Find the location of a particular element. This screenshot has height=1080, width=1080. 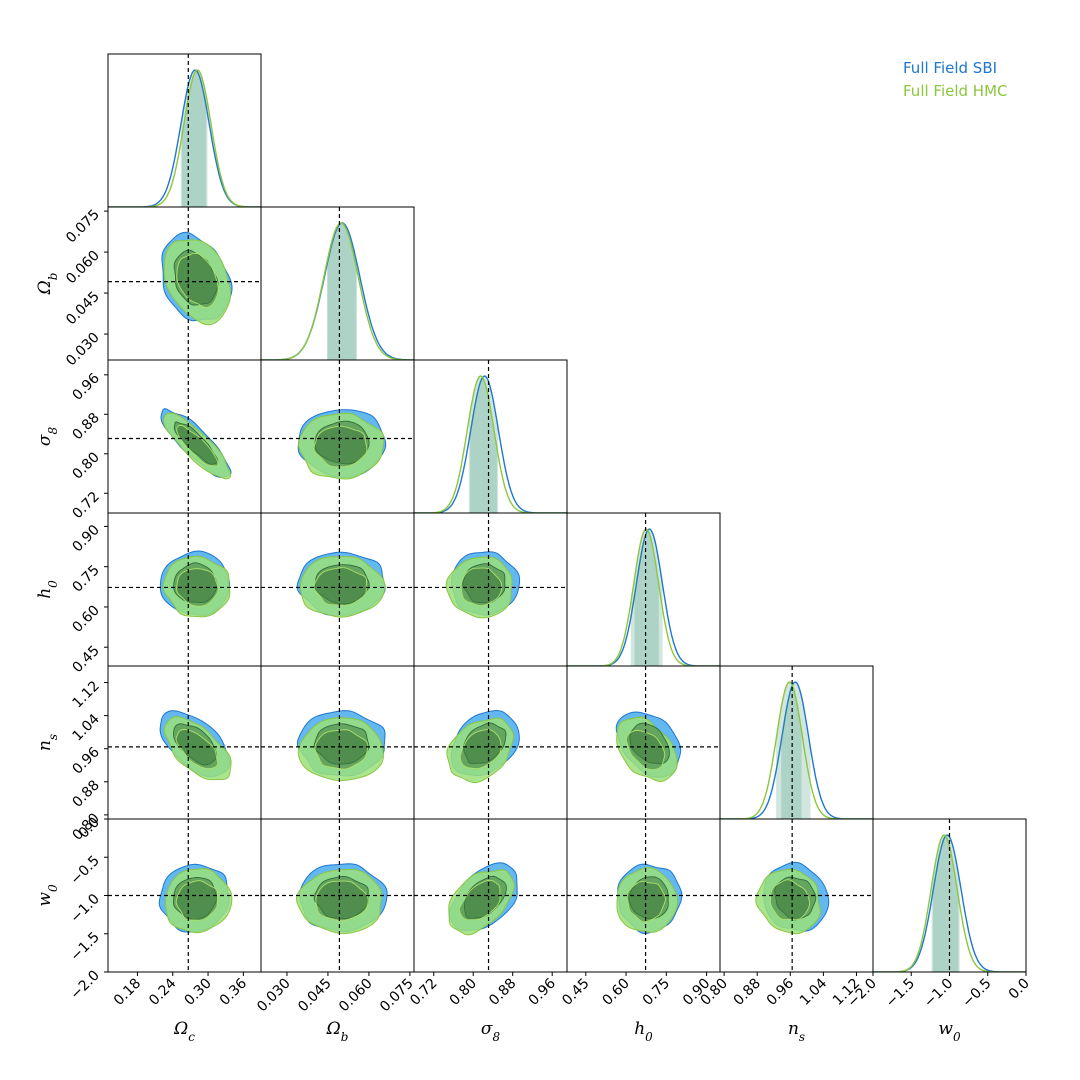

x-tick-label: 0.030 is located at coordinates (274, 996).